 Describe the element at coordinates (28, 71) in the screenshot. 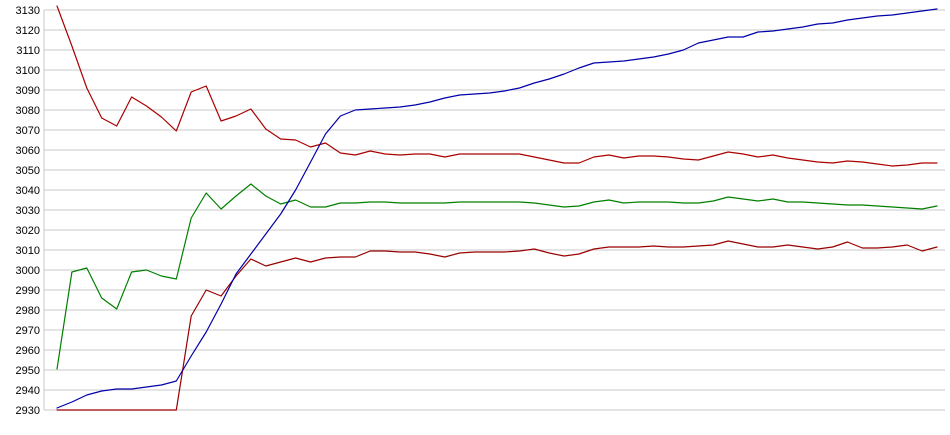

I see `y-axis-tick-label: 3100` at that location.